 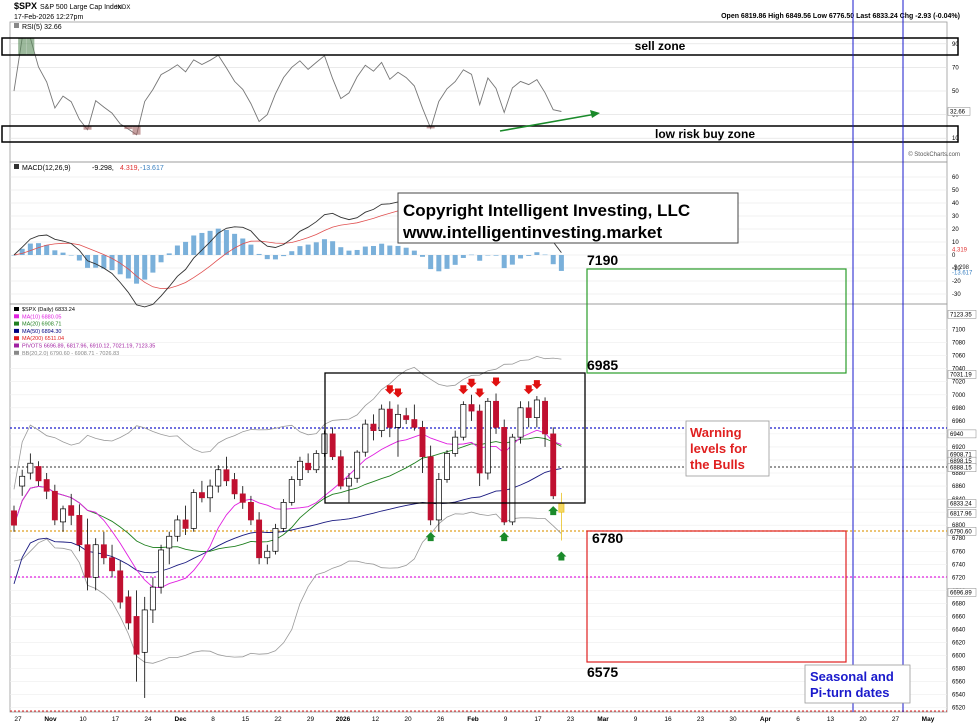 What do you see at coordinates (956, 282) in the screenshot?
I see `macd-tick-label: -20` at bounding box center [956, 282].